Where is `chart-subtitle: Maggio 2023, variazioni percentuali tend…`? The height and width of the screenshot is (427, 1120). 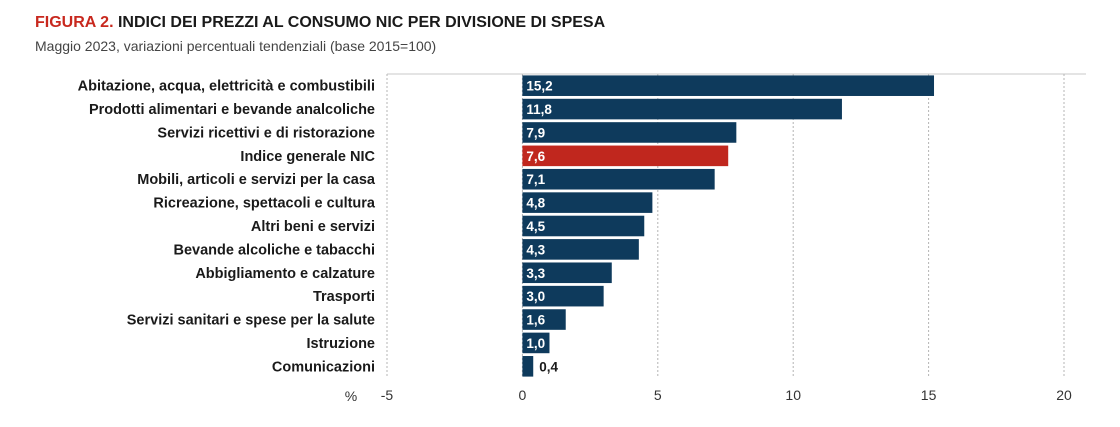
chart-subtitle: Maggio 2023, variazioni percentuali tend… is located at coordinates (236, 46).